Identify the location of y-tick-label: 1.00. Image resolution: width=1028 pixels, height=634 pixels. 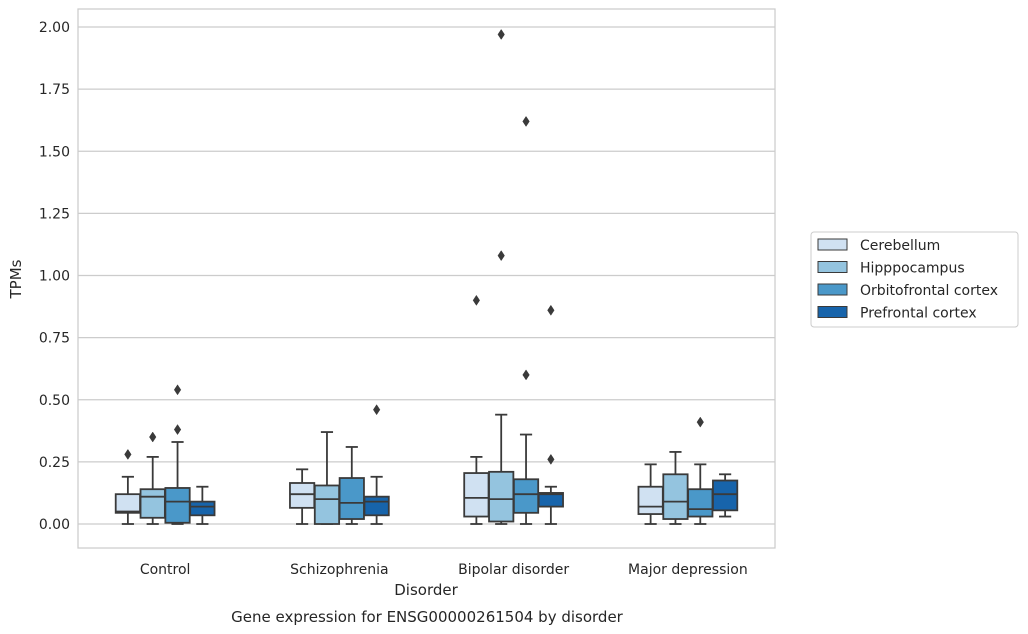
(54, 277).